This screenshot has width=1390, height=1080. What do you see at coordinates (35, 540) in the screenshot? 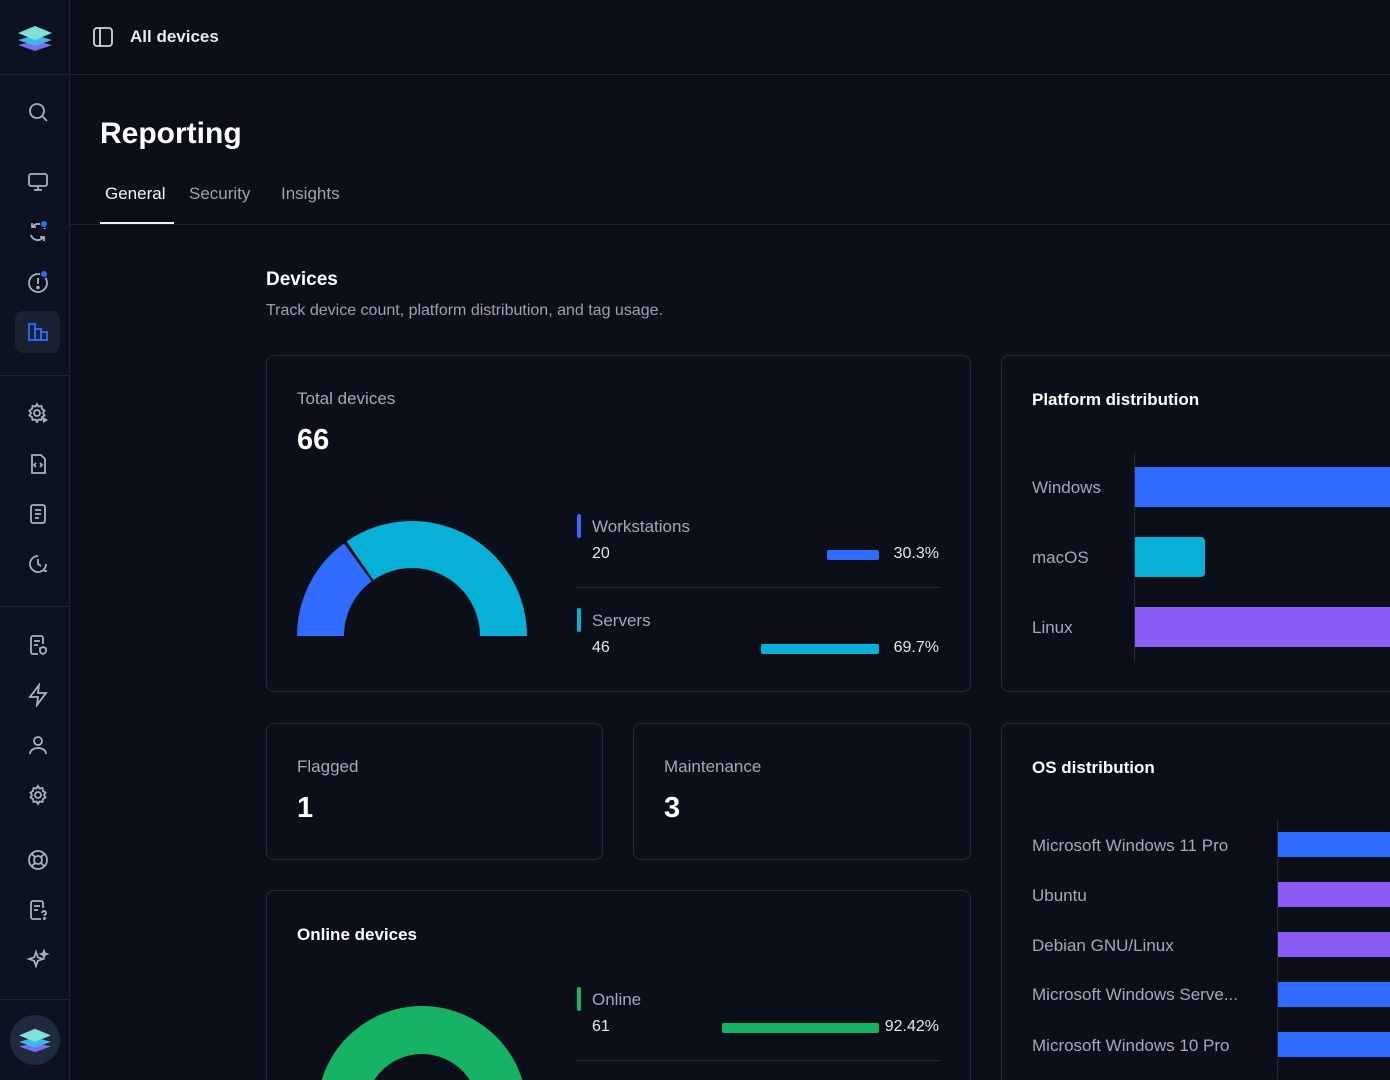
I see `sidebar` at bounding box center [35, 540].